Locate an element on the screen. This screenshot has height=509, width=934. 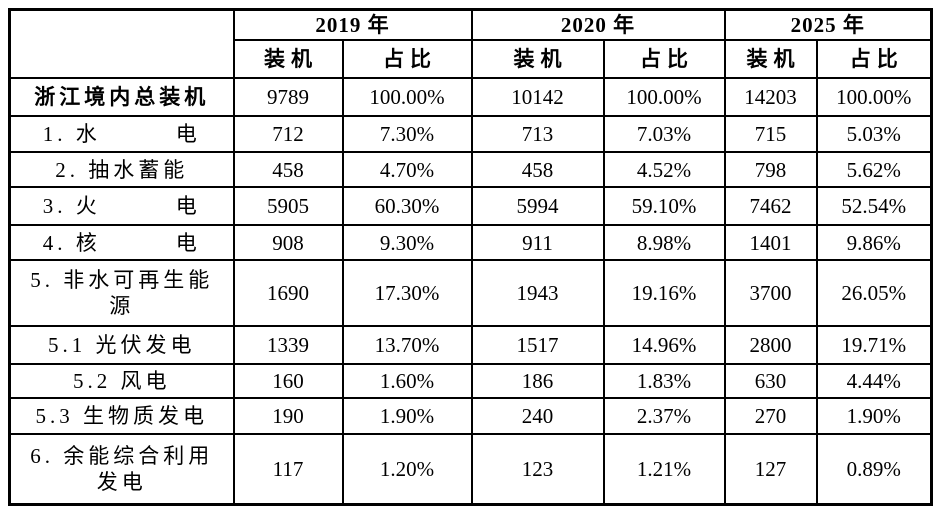
cell-installed-2019: 458 is located at coordinates (288, 170).